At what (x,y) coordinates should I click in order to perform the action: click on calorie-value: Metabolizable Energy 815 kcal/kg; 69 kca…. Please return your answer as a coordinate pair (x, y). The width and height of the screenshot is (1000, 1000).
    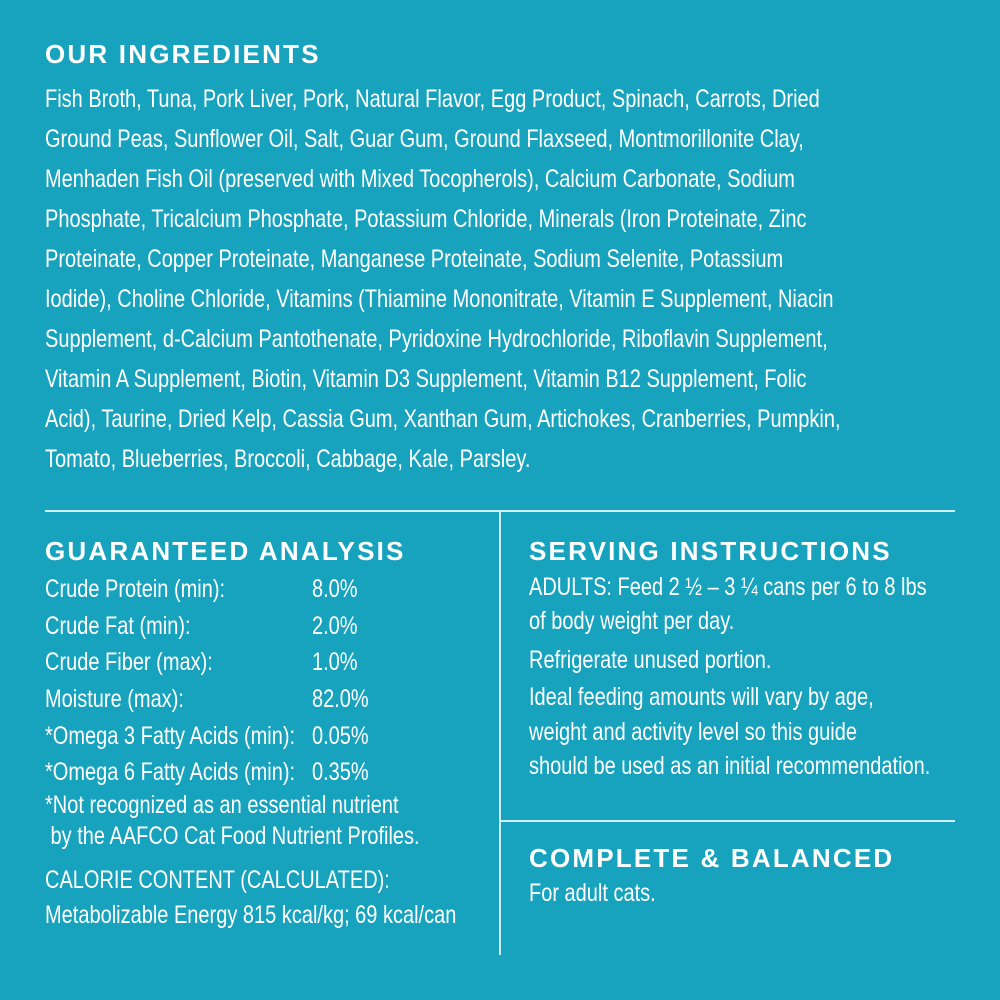
    Looking at the image, I should click on (251, 915).